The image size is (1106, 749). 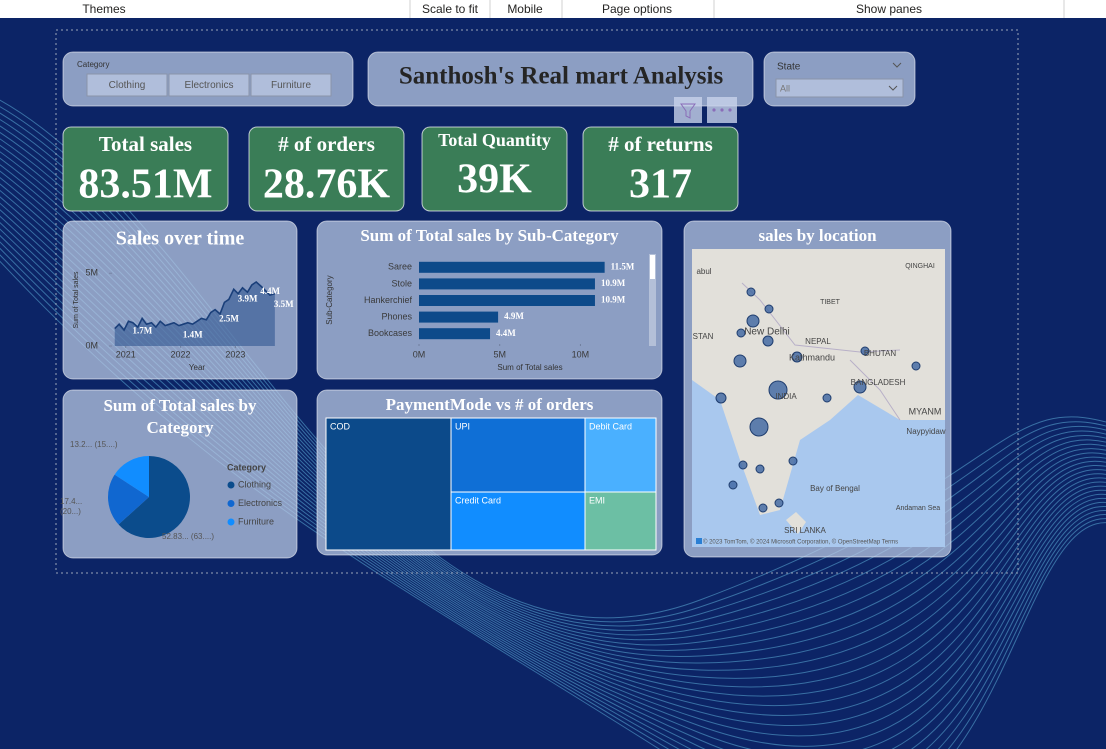 I want to click on place-label: MYANM, so click(x=925, y=411).